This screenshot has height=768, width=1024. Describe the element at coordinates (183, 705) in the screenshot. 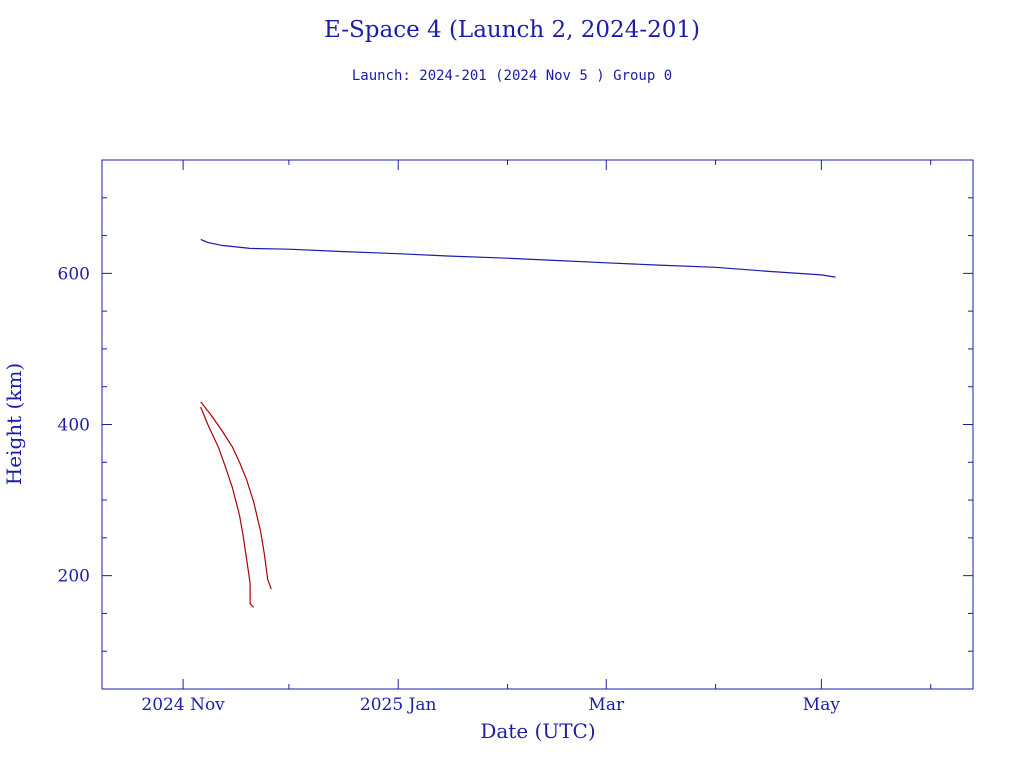

I see `x-tick-label: 2024 Nov` at that location.